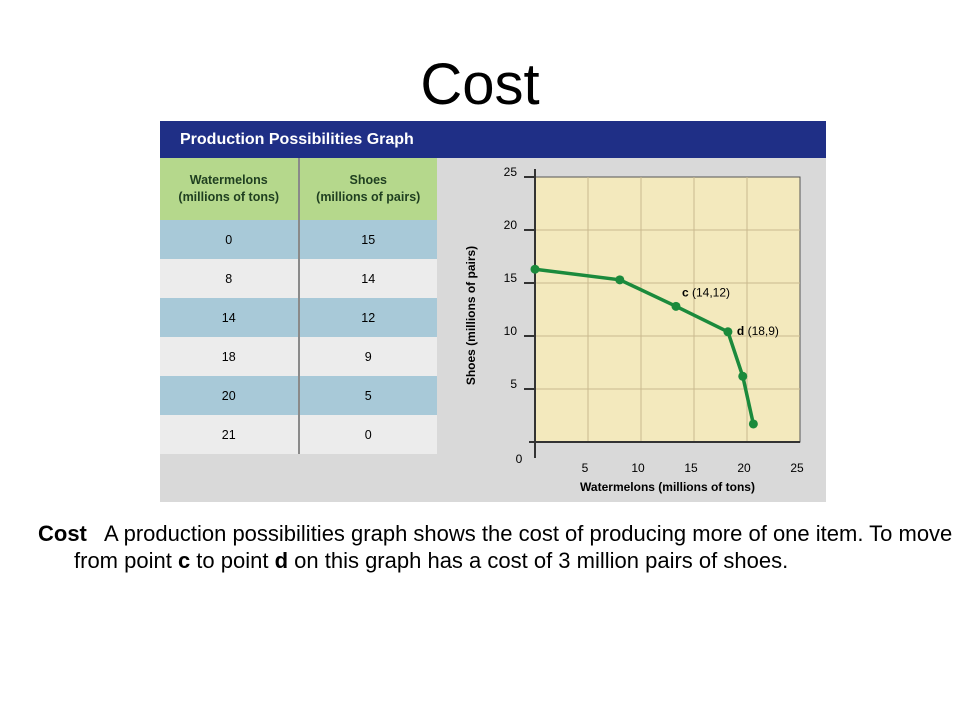  I want to click on y-tick-label: 5, so click(513, 384).